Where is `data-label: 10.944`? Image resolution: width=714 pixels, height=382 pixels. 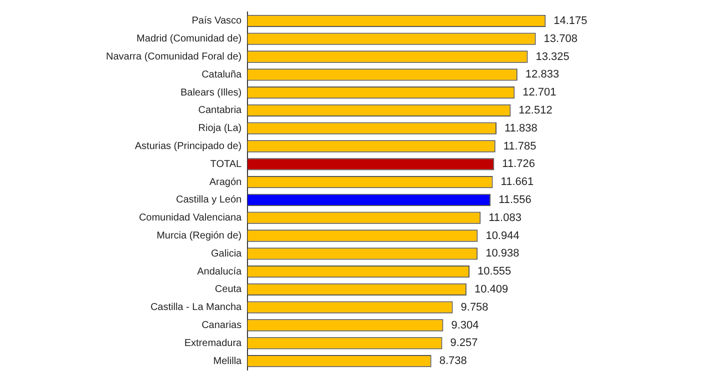 data-label: 10.944 is located at coordinates (503, 236).